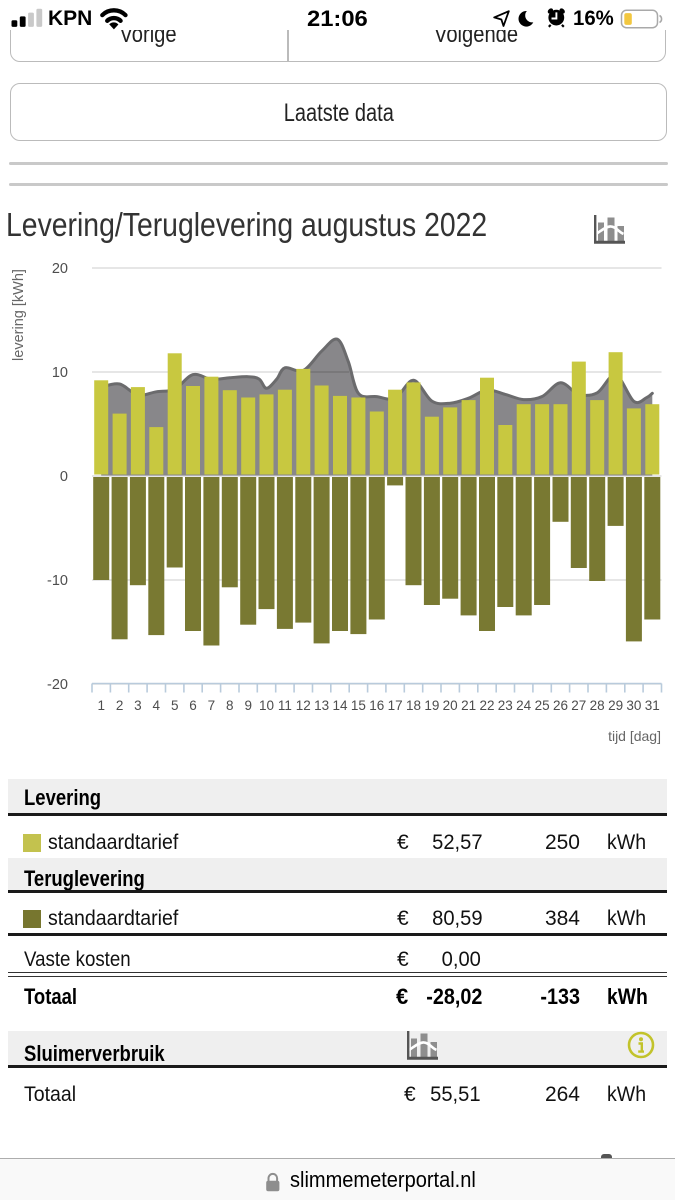 This screenshot has width=675, height=1200. What do you see at coordinates (340, 705) in the screenshot?
I see `svg-text: 14` at bounding box center [340, 705].